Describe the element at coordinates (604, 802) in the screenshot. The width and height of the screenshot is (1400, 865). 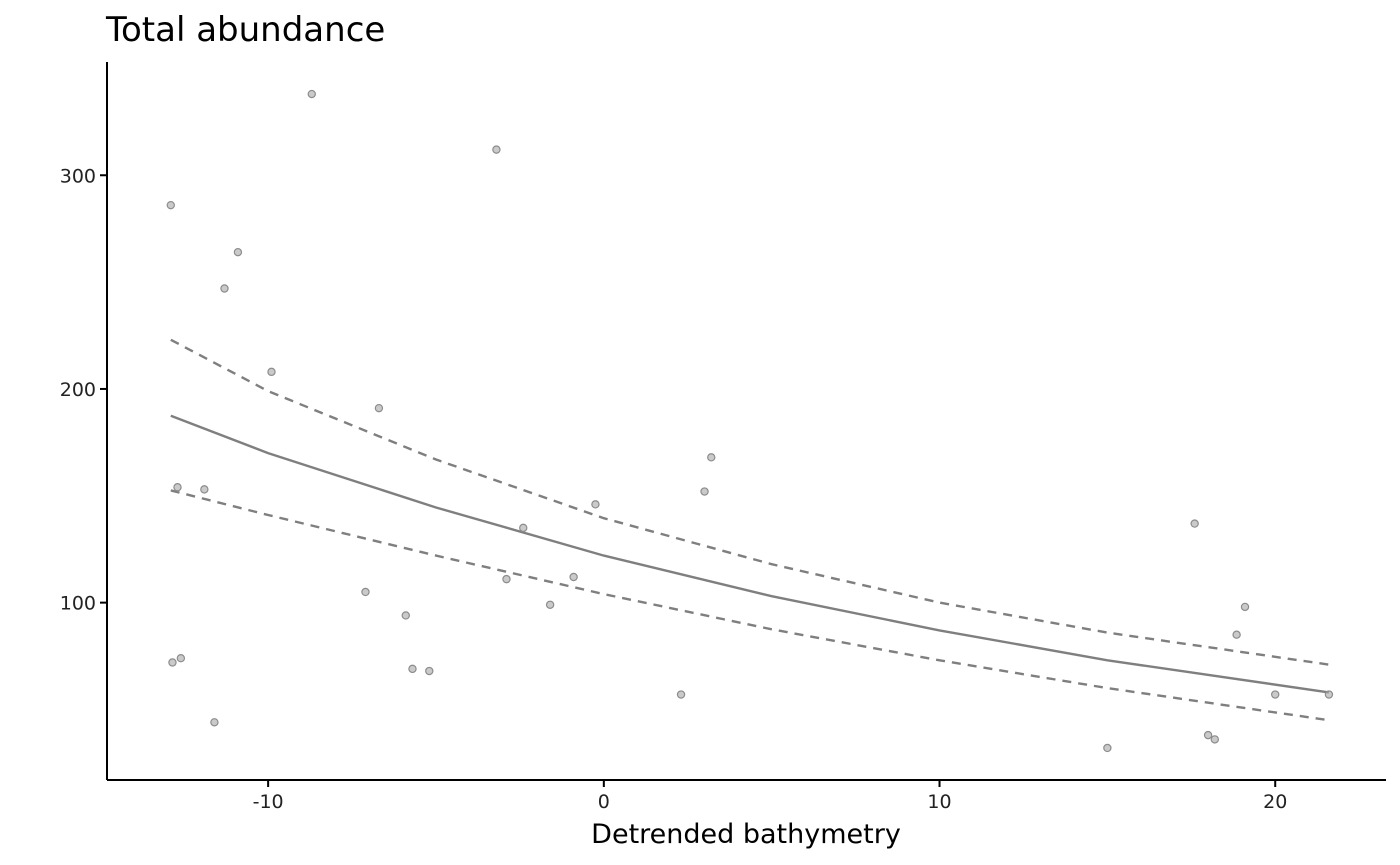
I see `x-tick-label: 0` at that location.